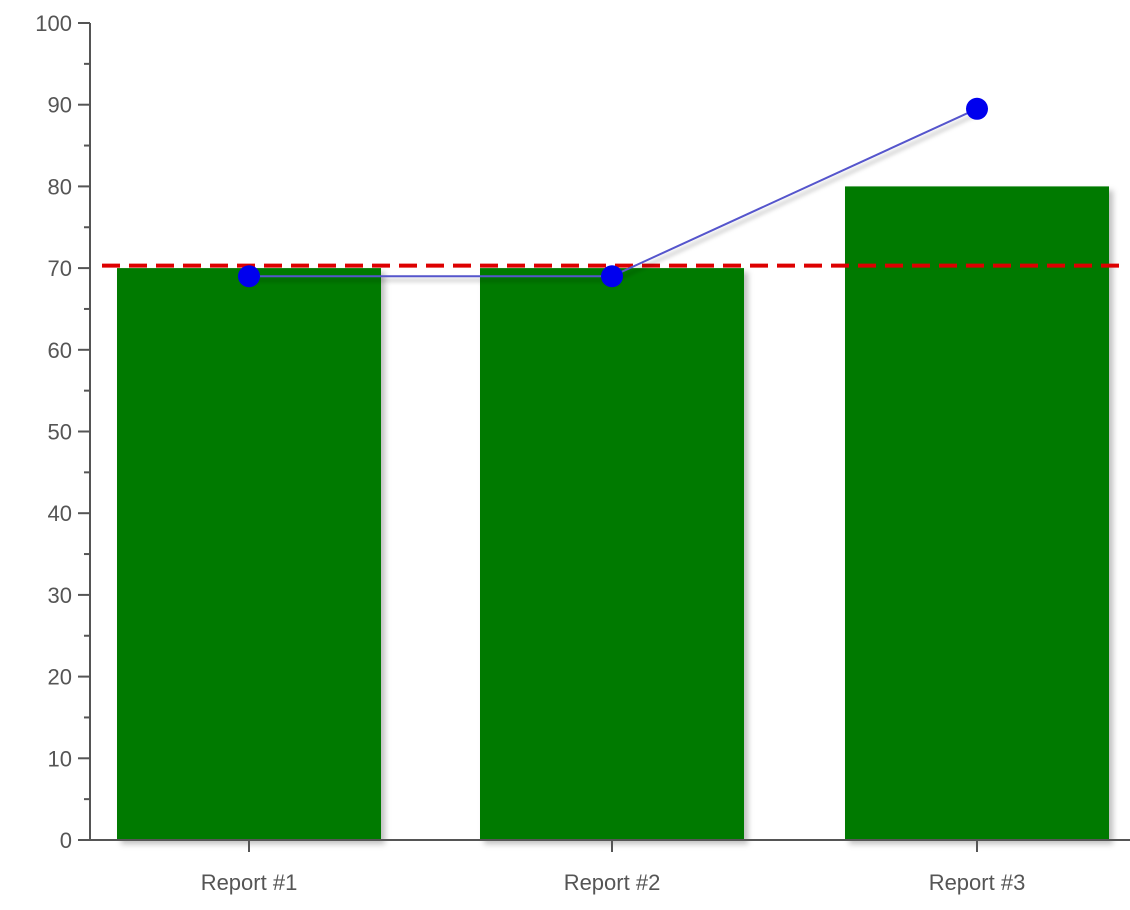  What do you see at coordinates (60, 432) in the screenshot?
I see `y-tick-label: 50` at bounding box center [60, 432].